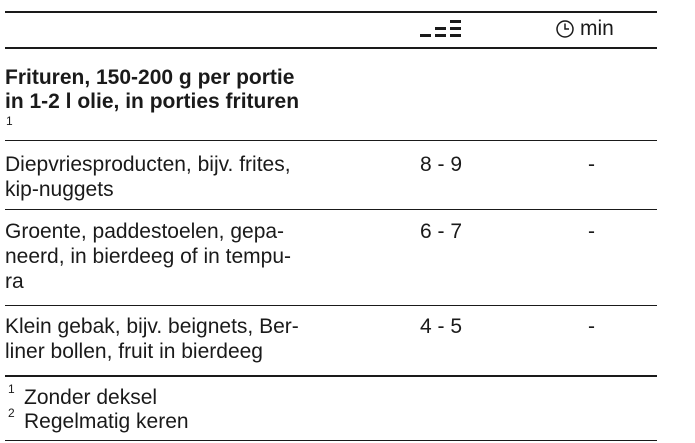 The height and width of the screenshot is (443, 695). Describe the element at coordinates (565, 29) in the screenshot. I see `clock-icon` at that location.